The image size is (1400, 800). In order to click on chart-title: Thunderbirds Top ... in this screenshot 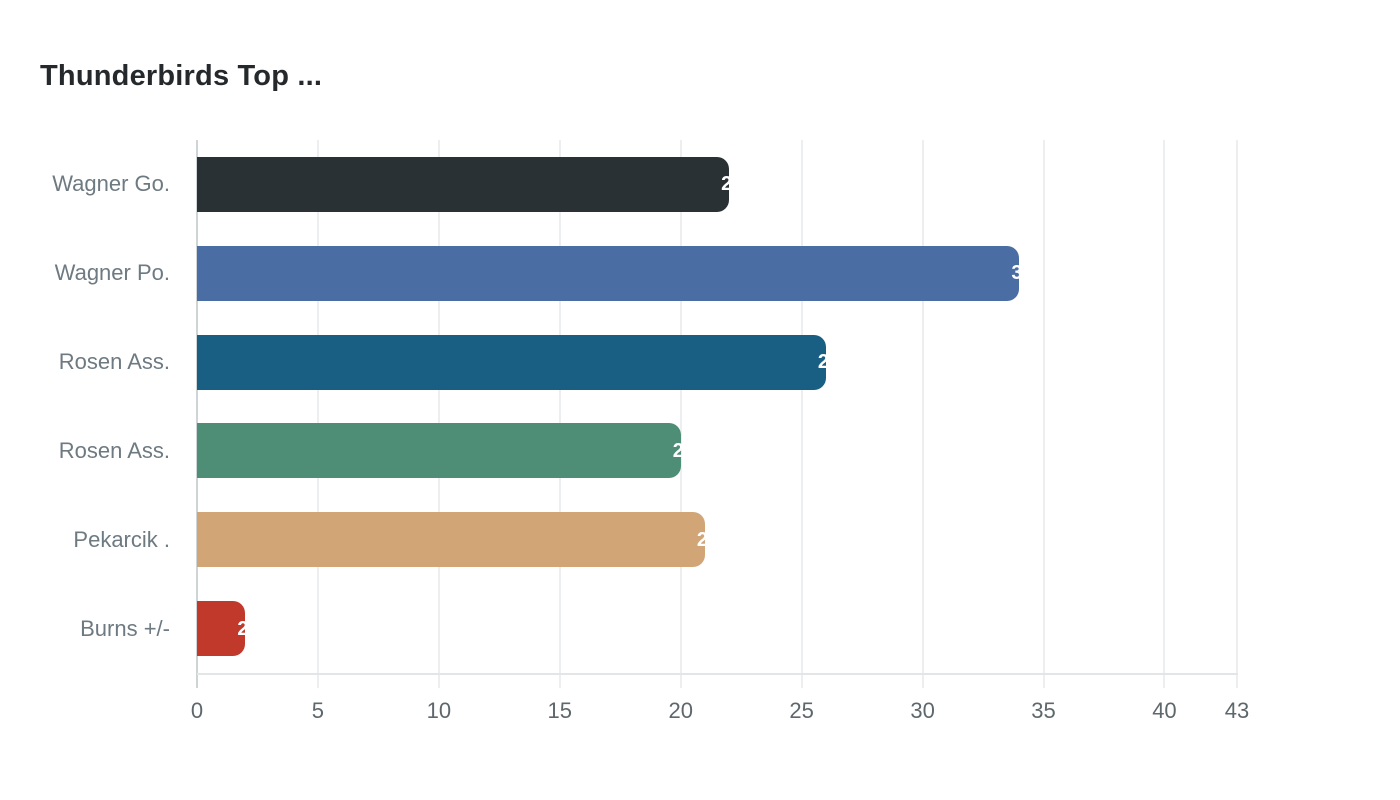, I will do `click(181, 76)`.